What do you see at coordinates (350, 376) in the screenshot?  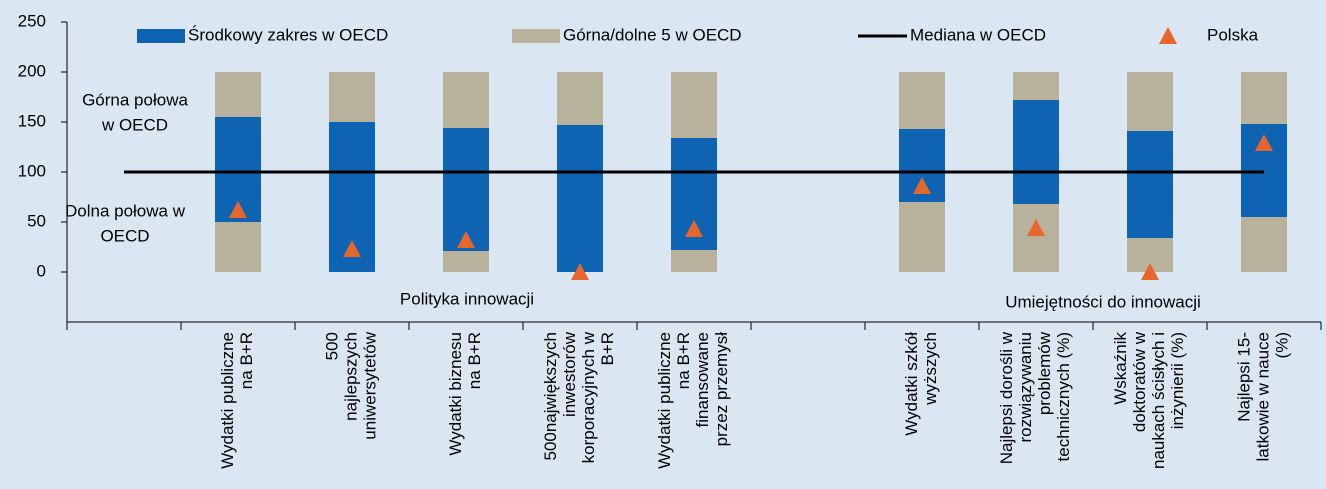 I see `x-tick-label-line: najlepszych` at bounding box center [350, 376].